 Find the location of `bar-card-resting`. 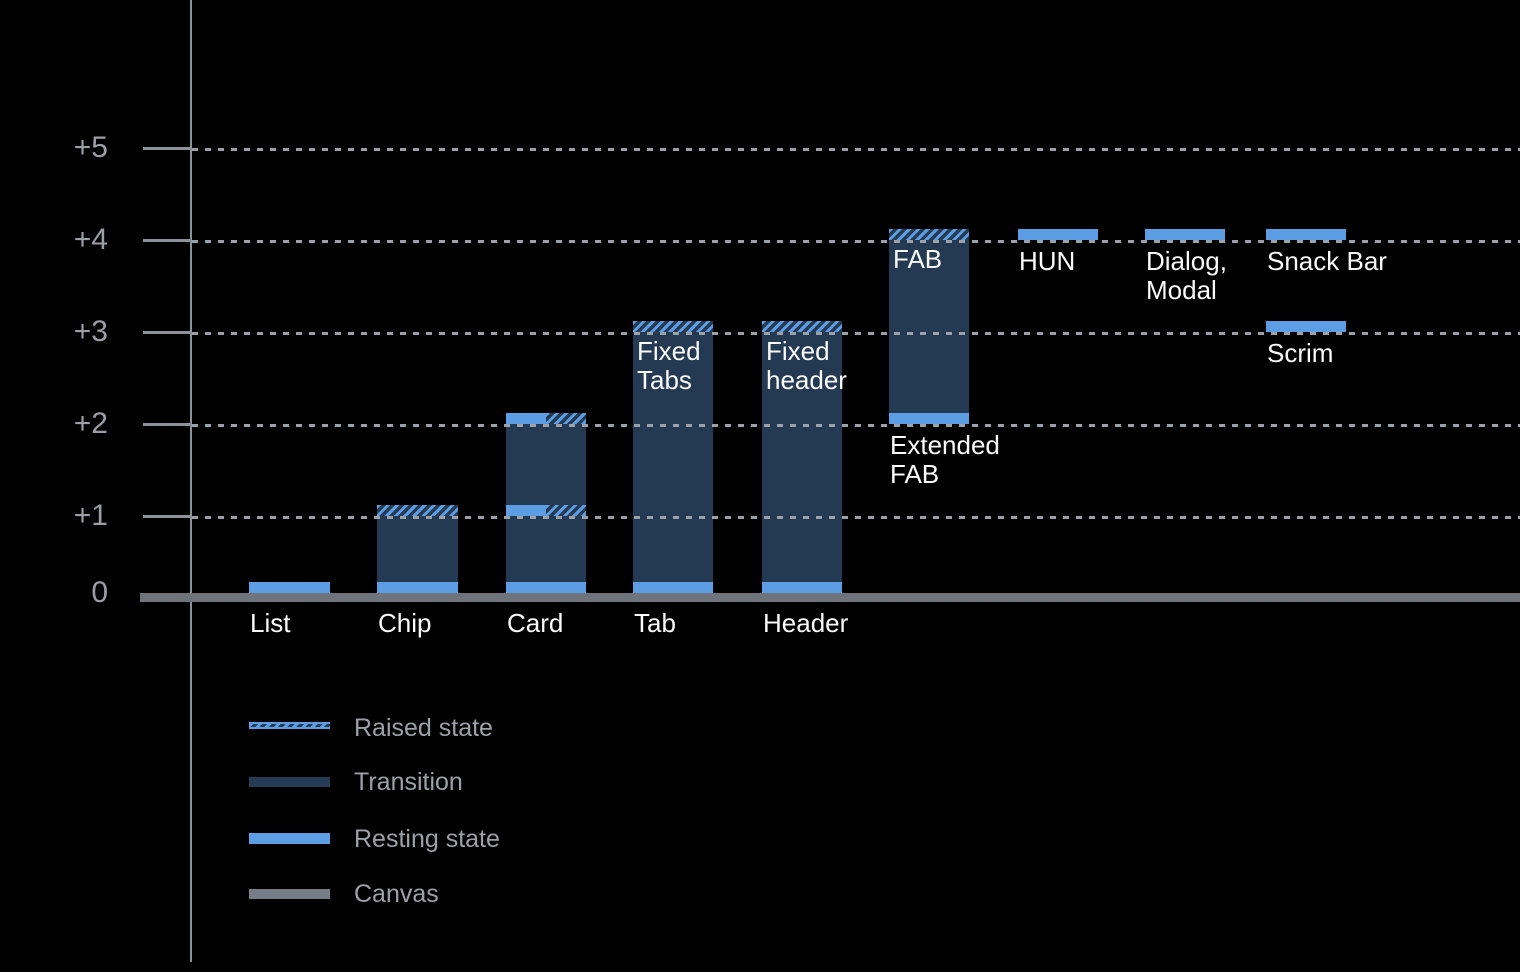

bar-card-resting is located at coordinates (546, 587).